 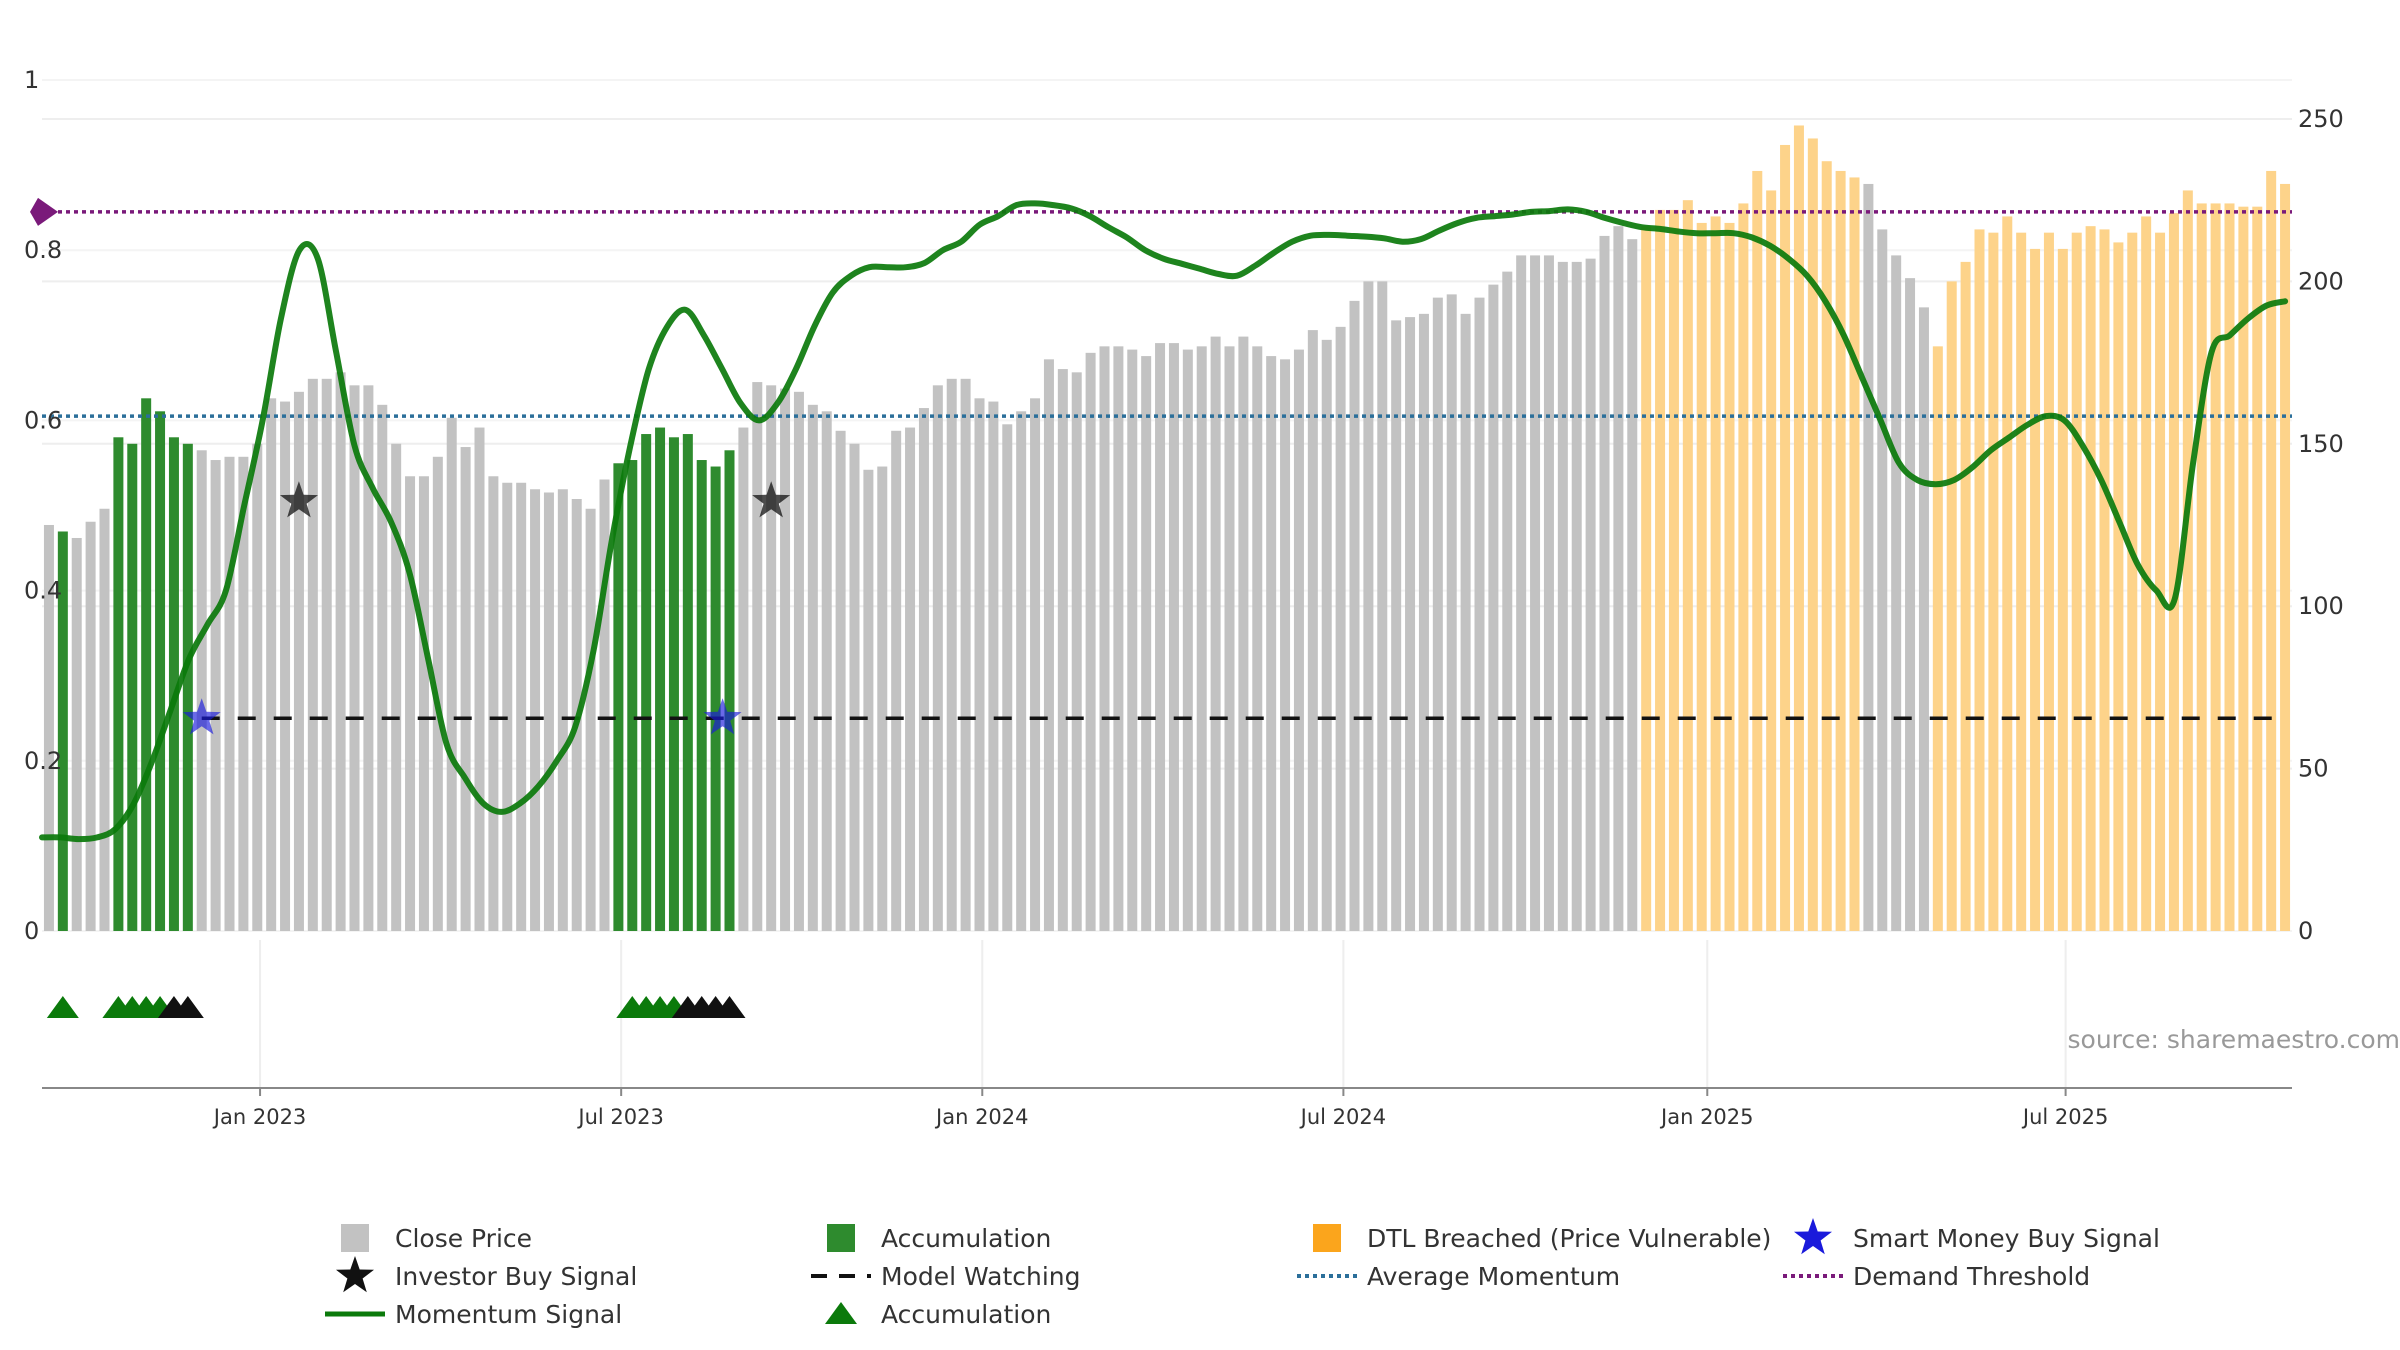 I want to click on right-tick-label: 0, so click(x=2305, y=931).